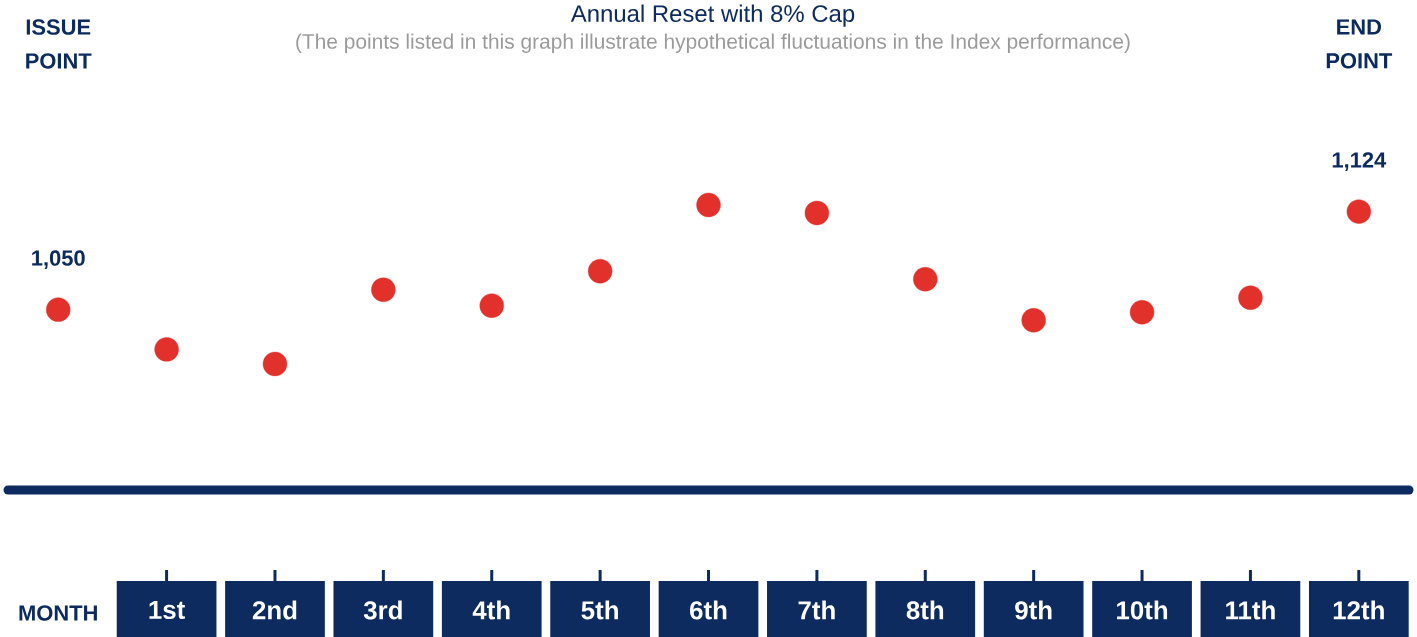  I want to click on x-tick-label: 6th, so click(708, 610).